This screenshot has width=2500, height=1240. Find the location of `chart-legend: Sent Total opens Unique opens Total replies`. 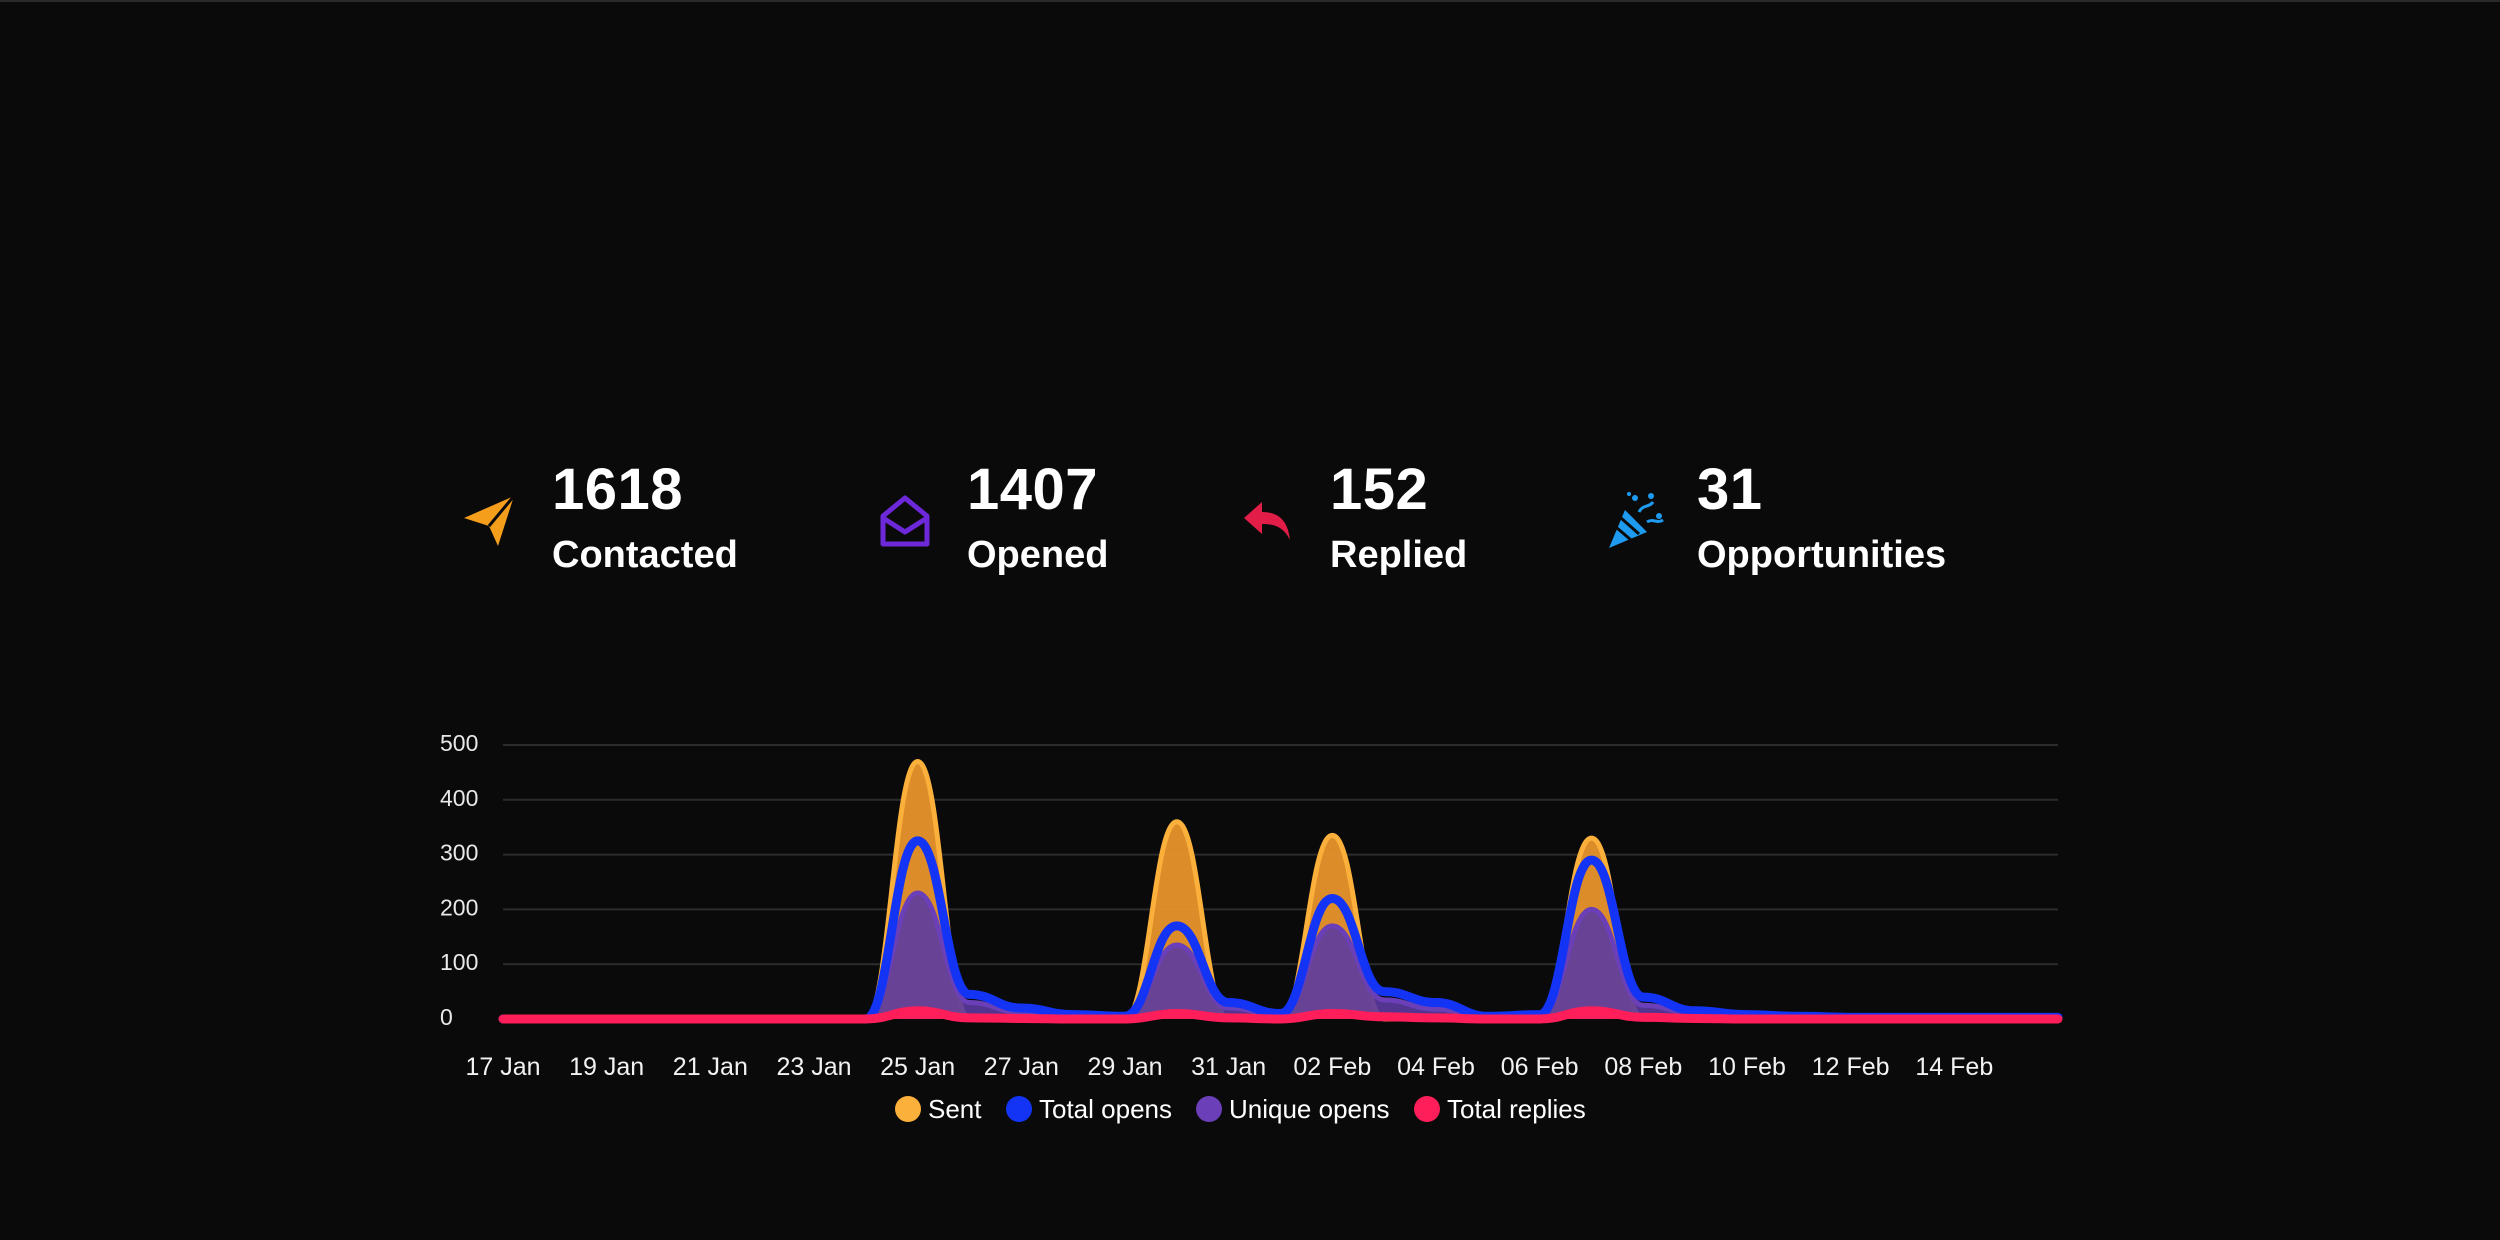

chart-legend: Sent Total opens Unique opens Total replies is located at coordinates (1240, 1109).